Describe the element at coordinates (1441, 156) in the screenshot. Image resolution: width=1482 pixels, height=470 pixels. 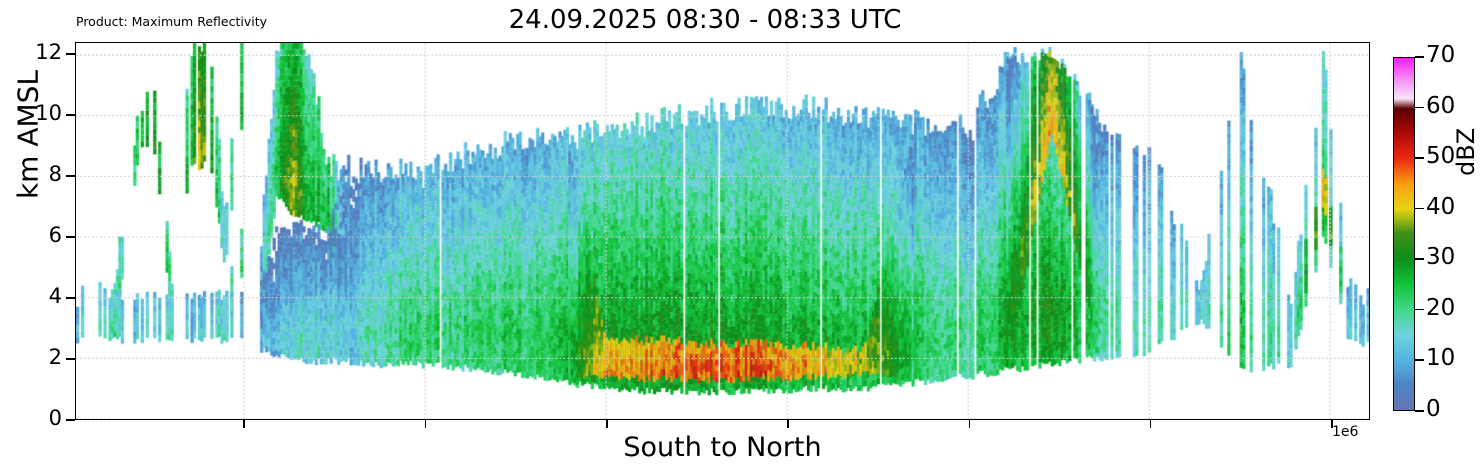
I see `colorbar-tick-label-50: 50` at that location.